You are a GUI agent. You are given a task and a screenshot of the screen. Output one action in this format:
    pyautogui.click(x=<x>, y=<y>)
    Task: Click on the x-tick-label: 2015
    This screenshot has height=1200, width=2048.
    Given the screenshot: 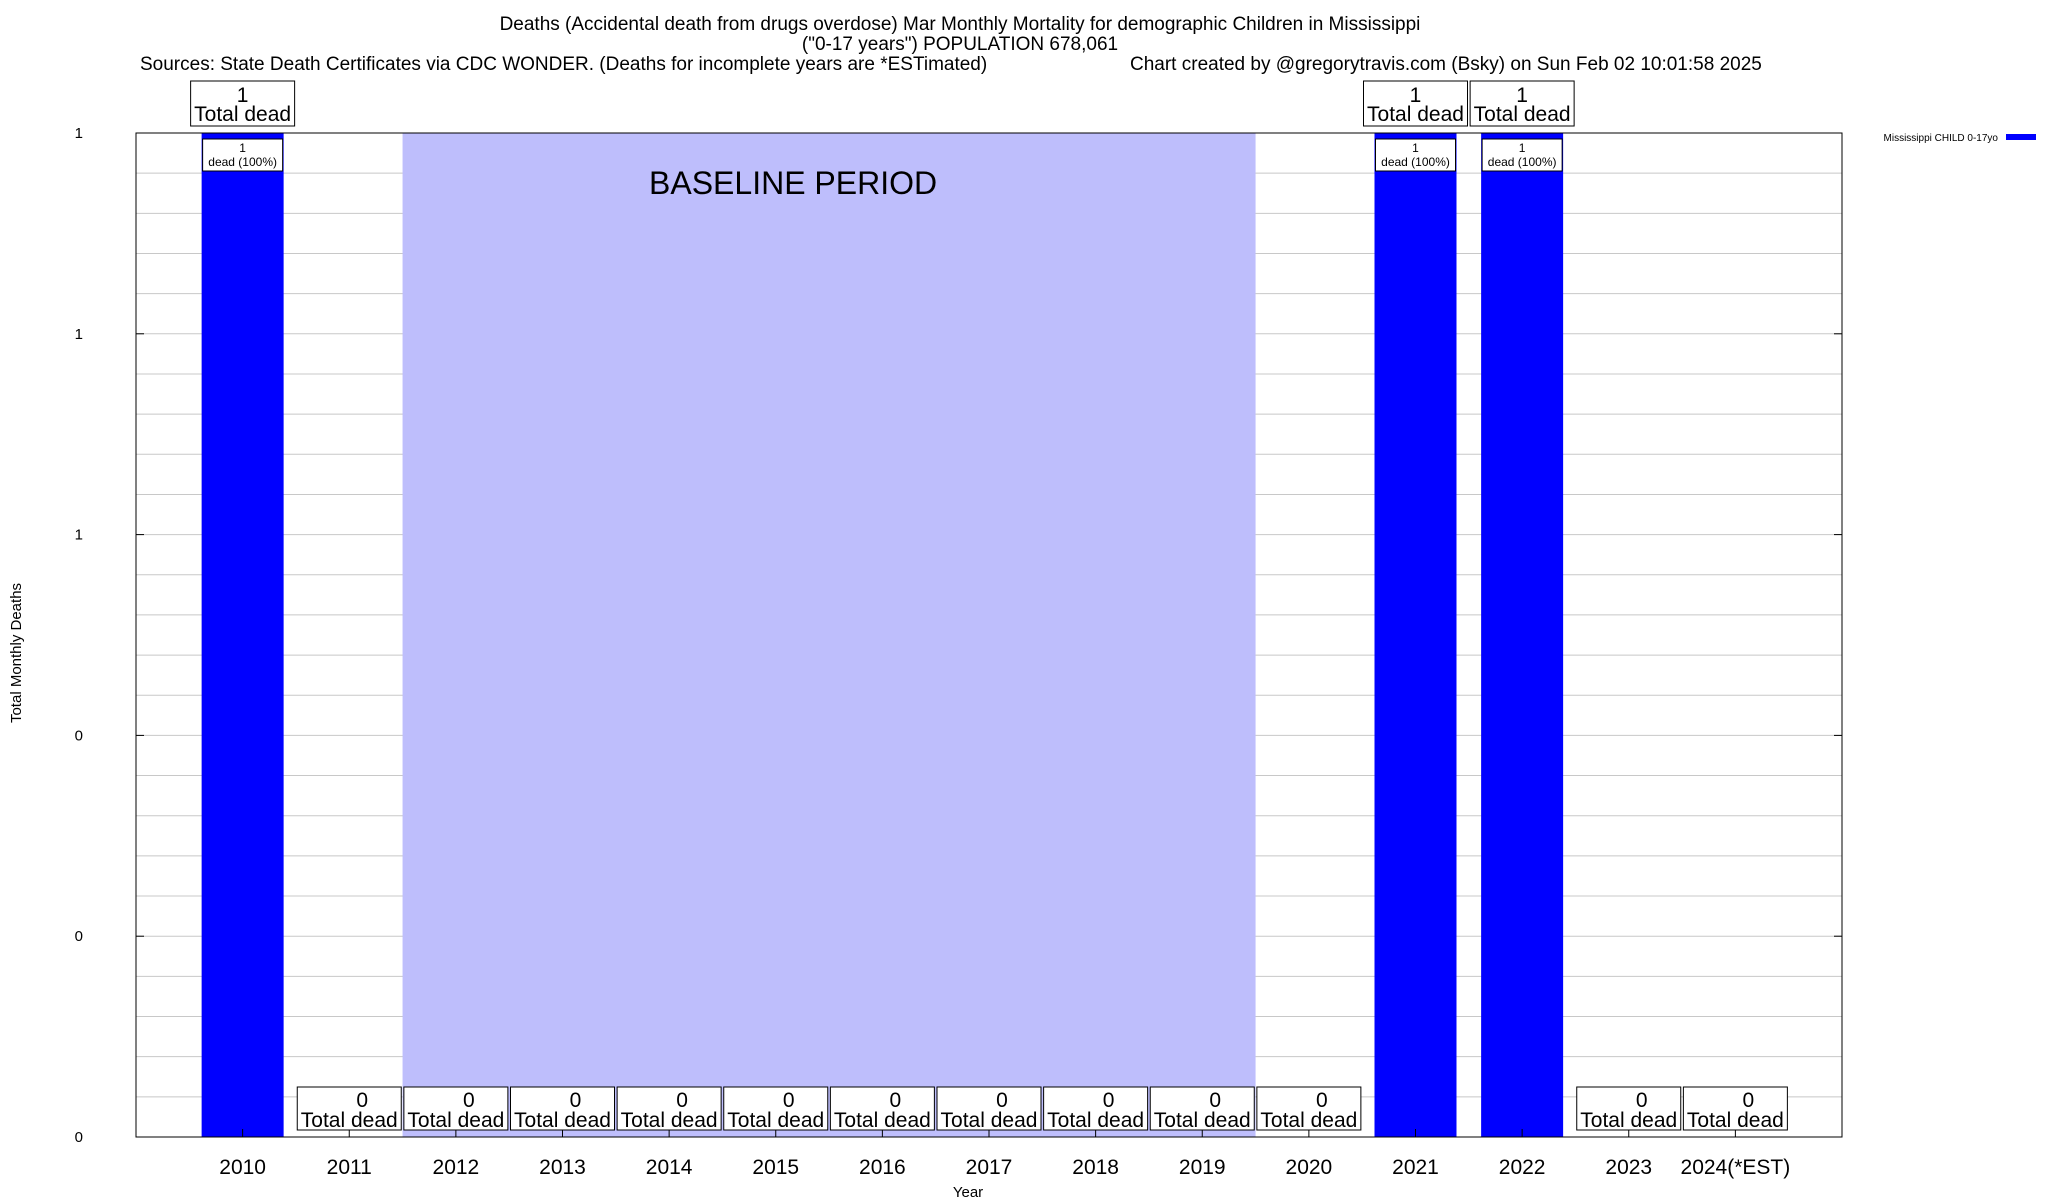 What is the action you would take?
    pyautogui.click(x=775, y=1167)
    